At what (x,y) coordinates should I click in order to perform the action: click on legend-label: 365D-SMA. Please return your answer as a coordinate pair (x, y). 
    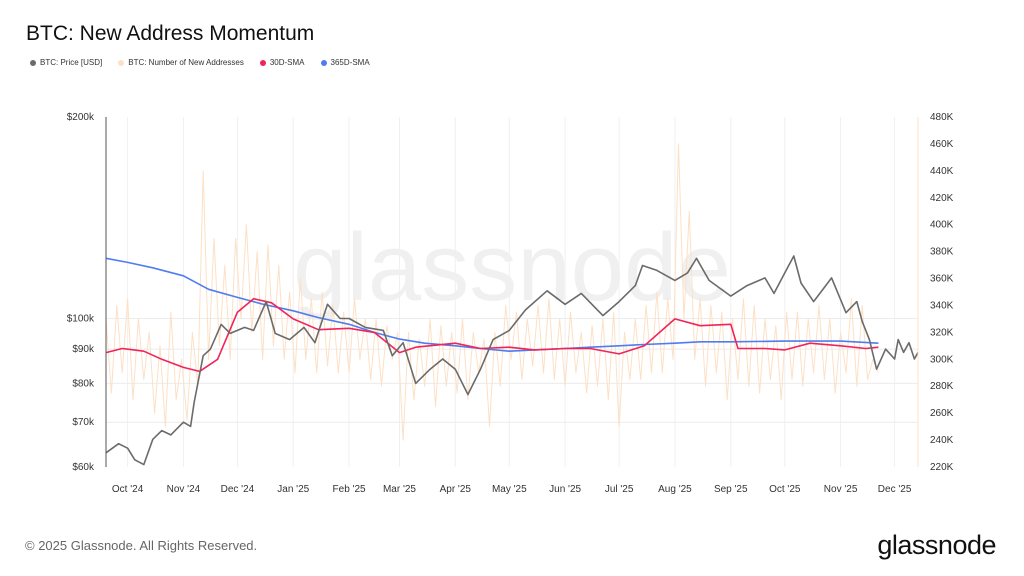
    Looking at the image, I should click on (350, 62).